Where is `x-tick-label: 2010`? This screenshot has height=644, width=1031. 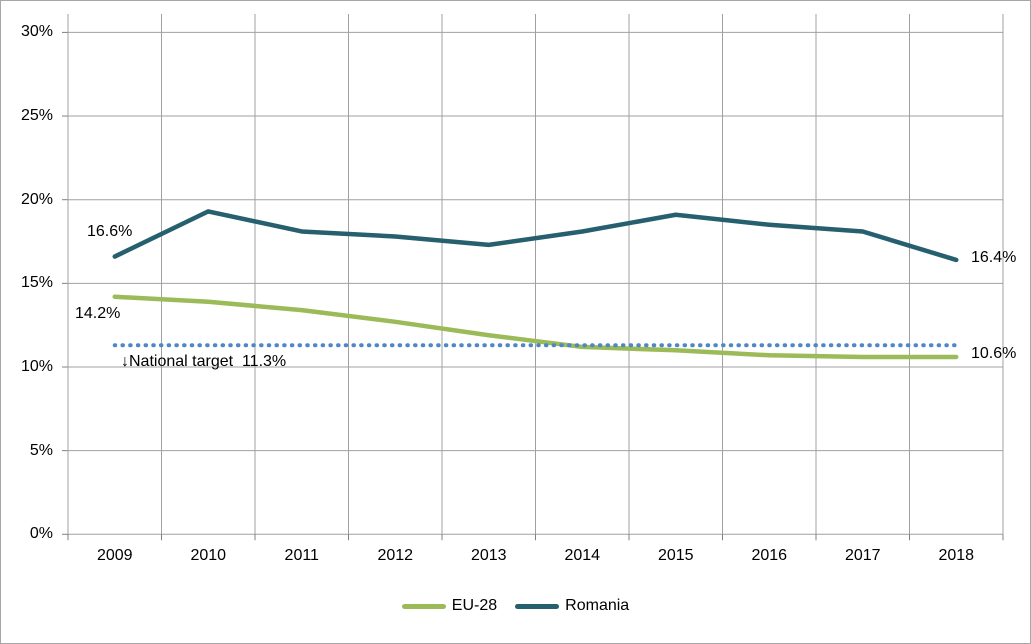 x-tick-label: 2010 is located at coordinates (208, 555).